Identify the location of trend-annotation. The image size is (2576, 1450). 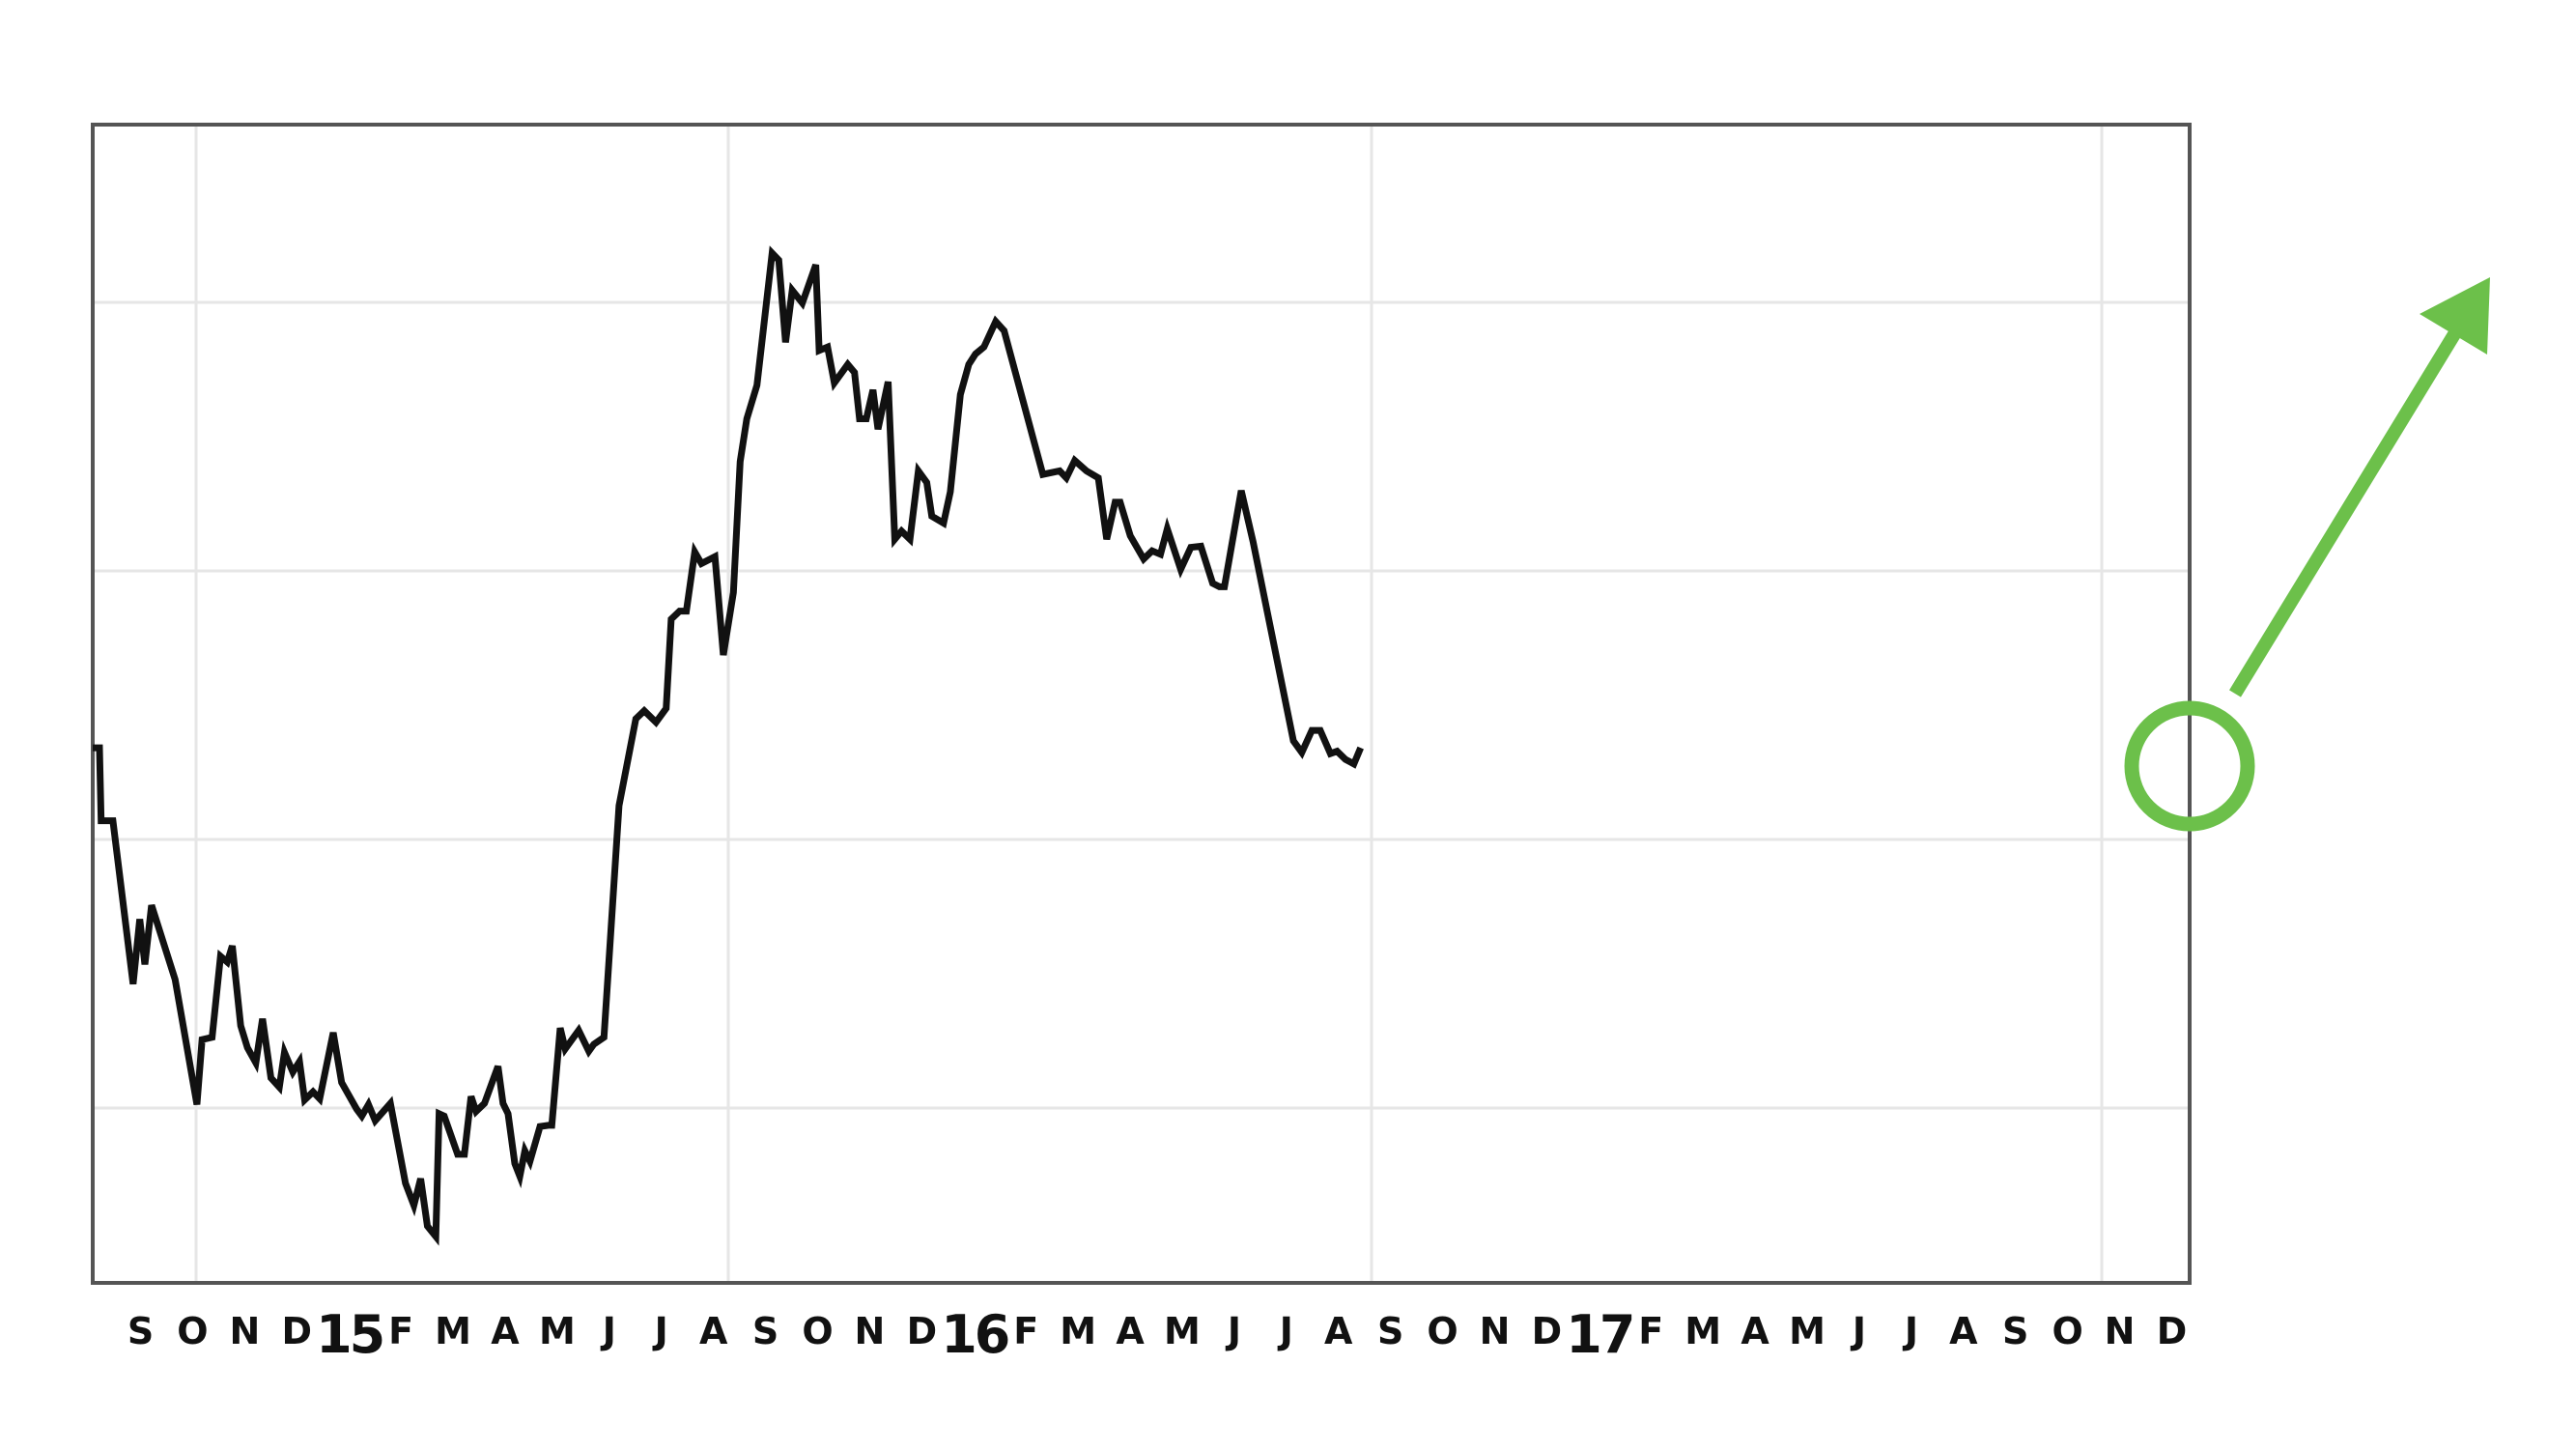
(2307, 555).